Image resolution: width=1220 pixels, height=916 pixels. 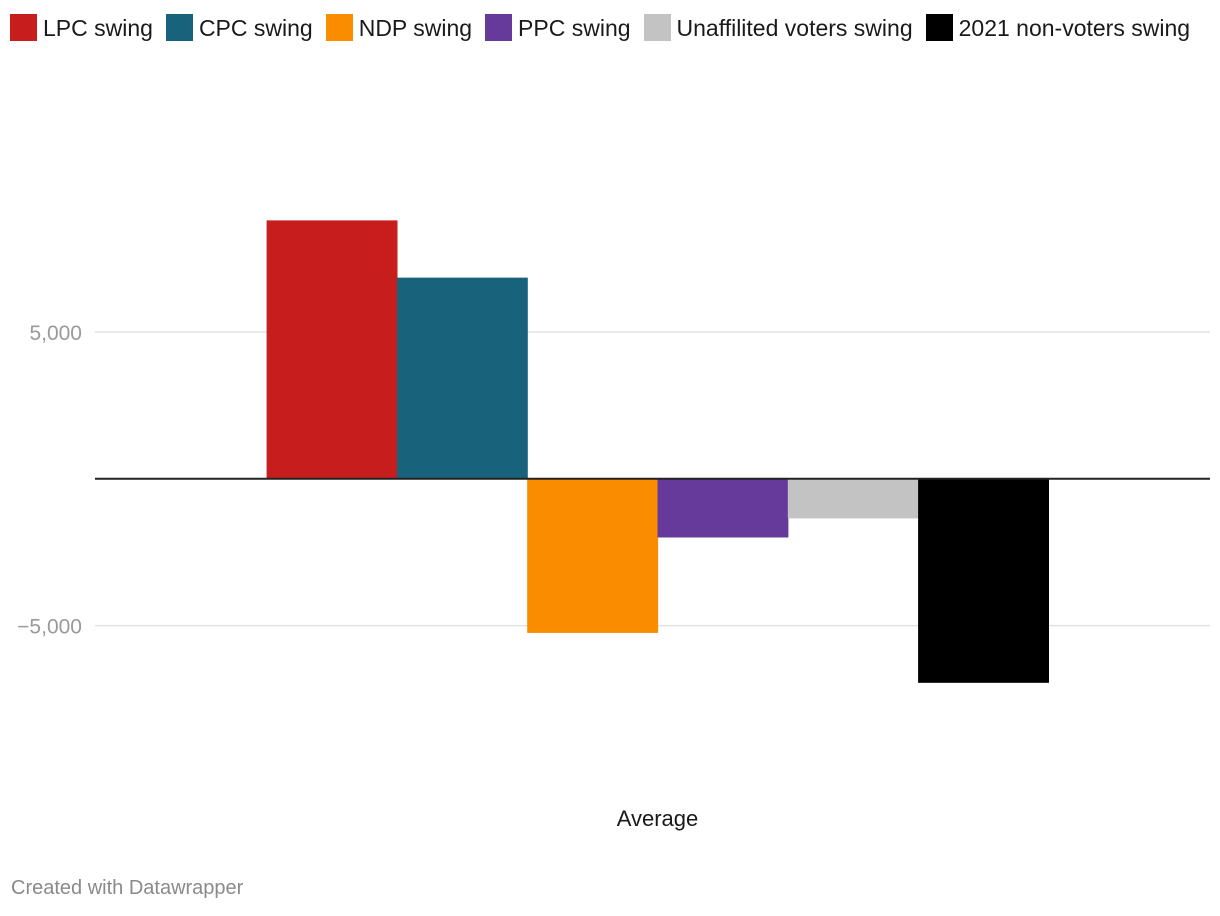 I want to click on legend-item: LPC swing, so click(x=81, y=28).